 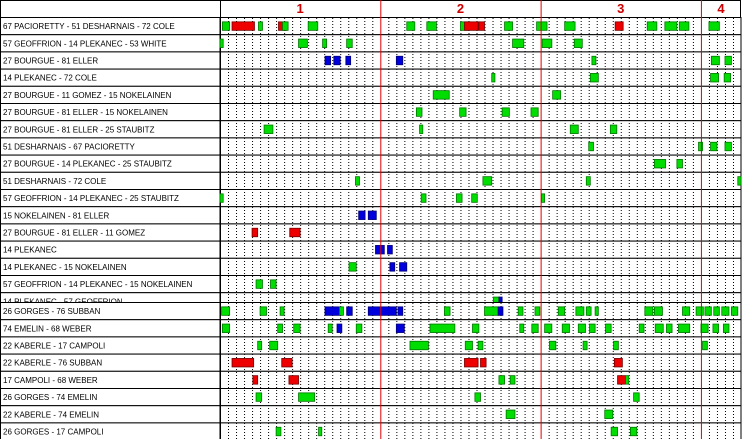 What do you see at coordinates (65, 267) in the screenshot?
I see `row-label: 14 PLEKANEC - 15 NOKELAINEN` at bounding box center [65, 267].